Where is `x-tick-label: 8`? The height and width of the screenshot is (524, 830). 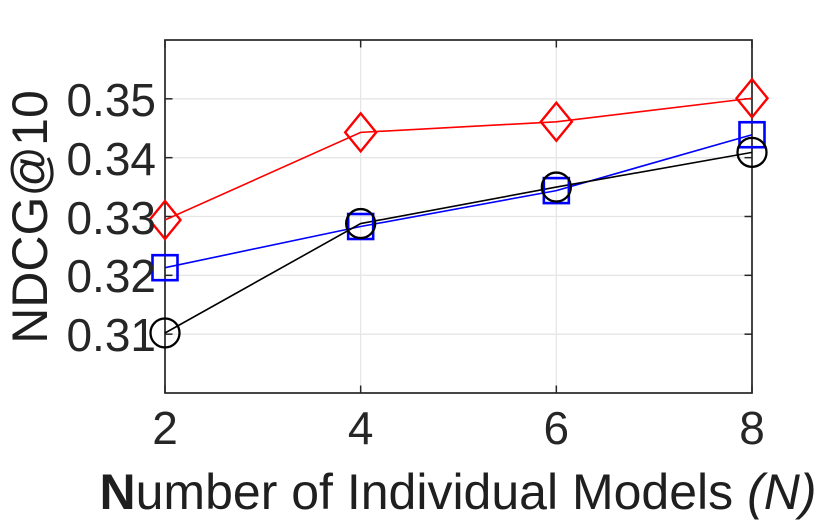 x-tick-label: 8 is located at coordinates (752, 428).